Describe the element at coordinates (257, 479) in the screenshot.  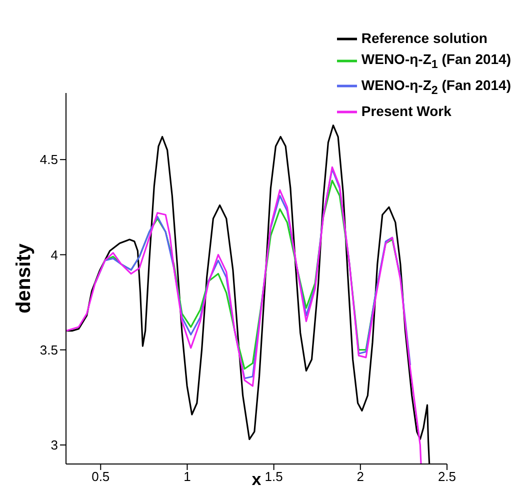
I see `x-axis-title: x` at that location.